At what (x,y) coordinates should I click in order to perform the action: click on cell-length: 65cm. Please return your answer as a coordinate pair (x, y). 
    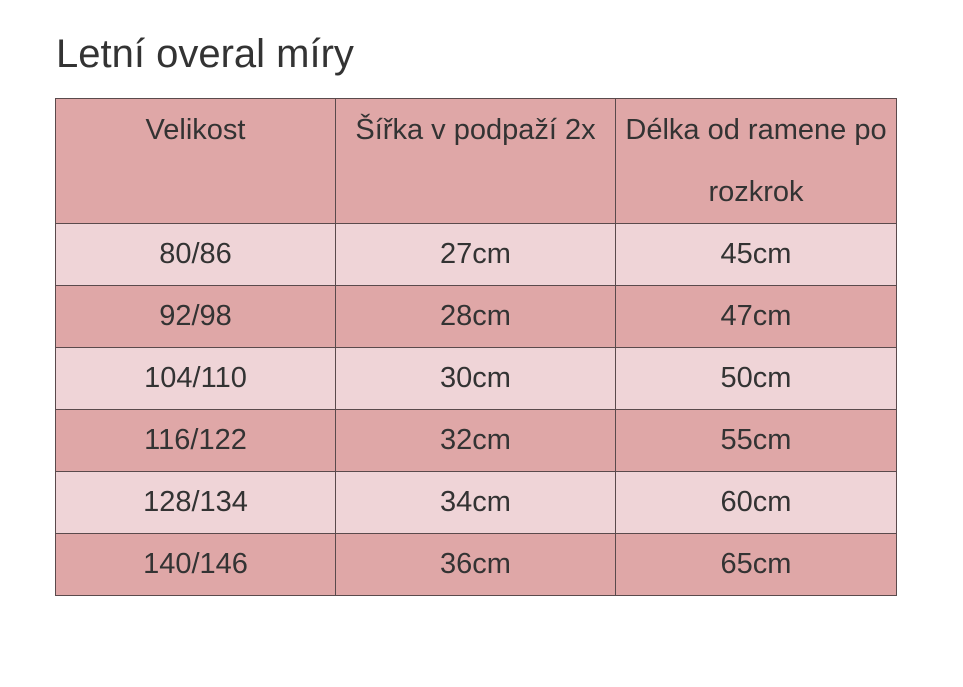
    Looking at the image, I should click on (756, 564).